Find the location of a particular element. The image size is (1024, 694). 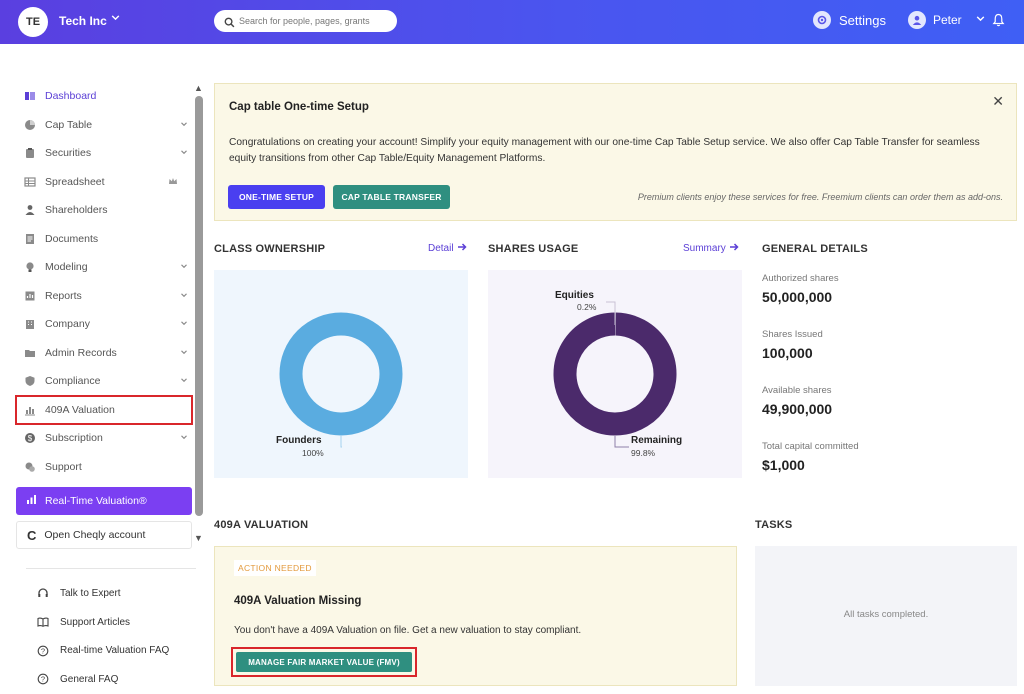

tasks-panel: All tasks completed. is located at coordinates (886, 616).